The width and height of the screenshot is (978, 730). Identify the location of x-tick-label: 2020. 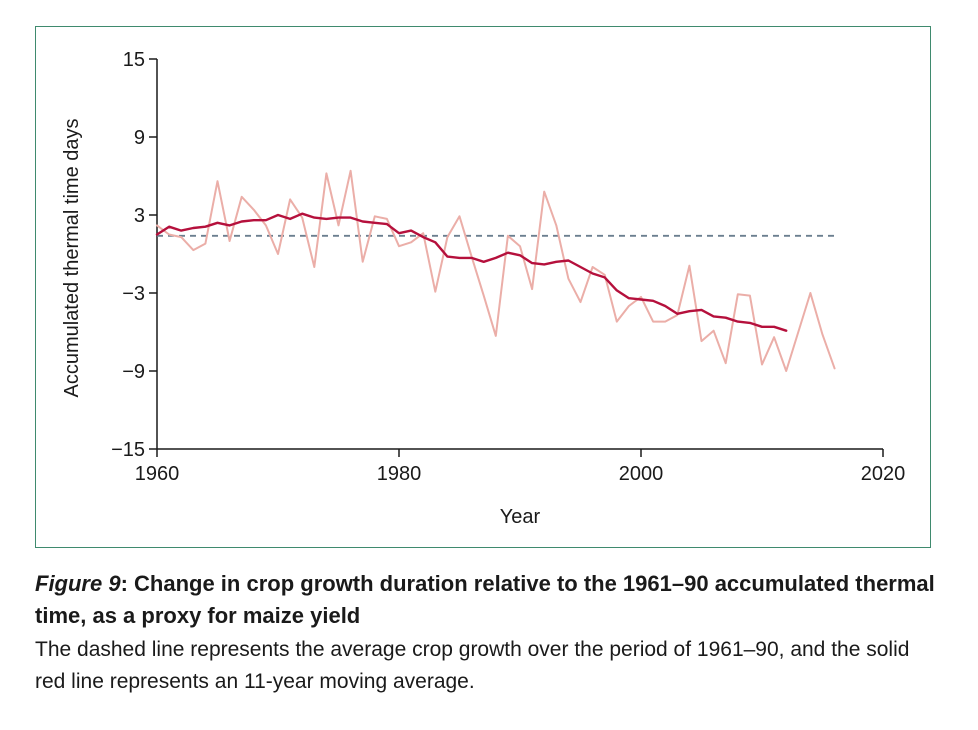
(883, 474).